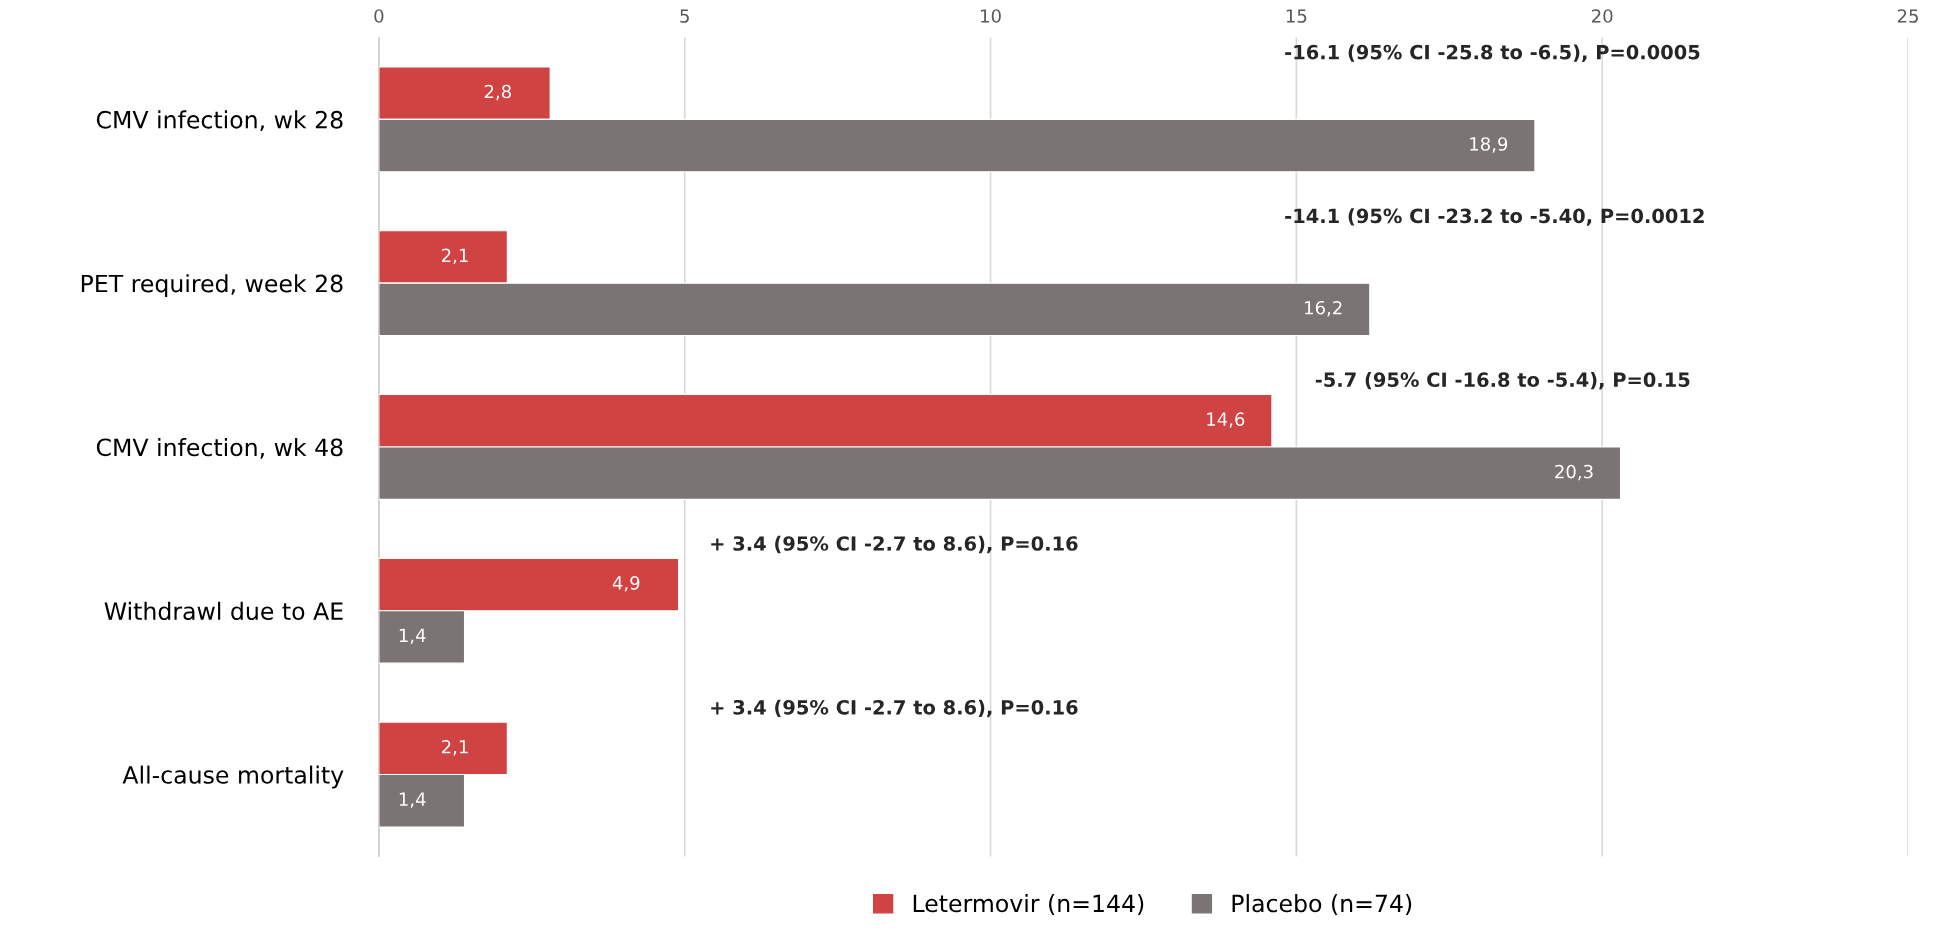 This screenshot has width=1943, height=936. What do you see at coordinates (1574, 472) in the screenshot?
I see `data-label: 20,3` at bounding box center [1574, 472].